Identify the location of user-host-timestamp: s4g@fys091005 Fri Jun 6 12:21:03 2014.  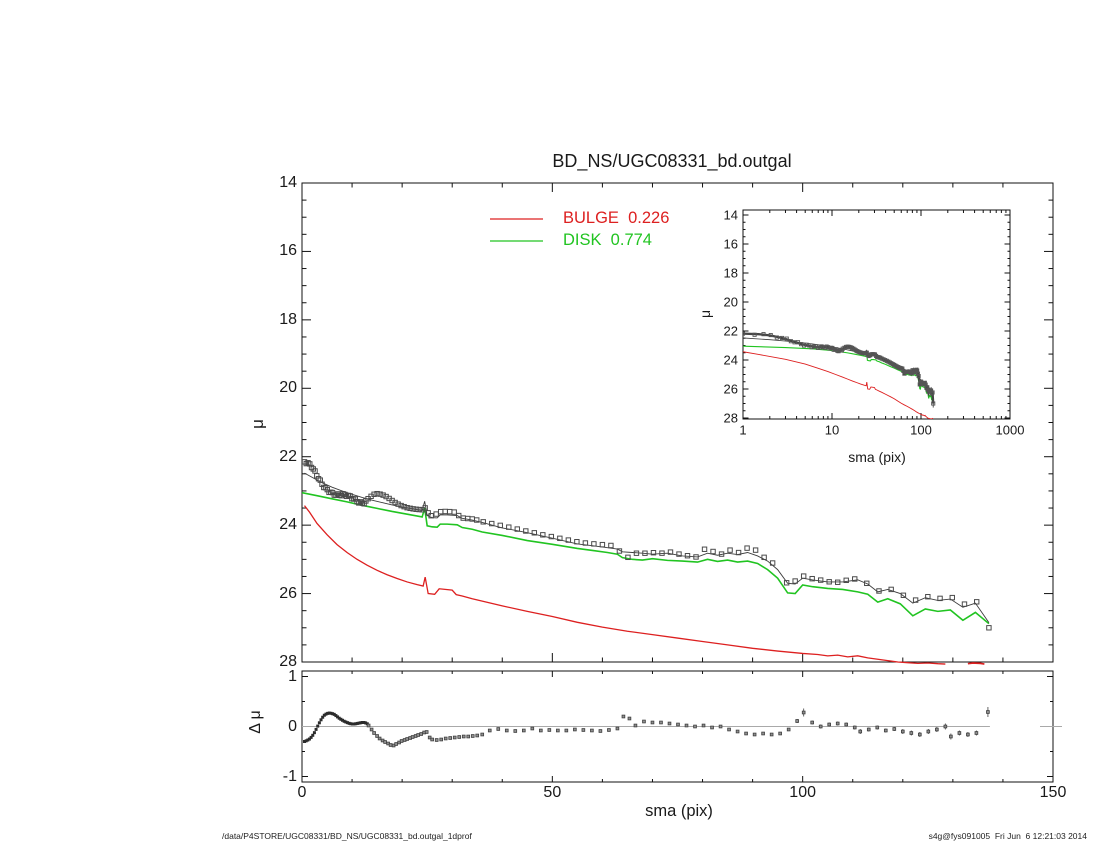
(1007, 836).